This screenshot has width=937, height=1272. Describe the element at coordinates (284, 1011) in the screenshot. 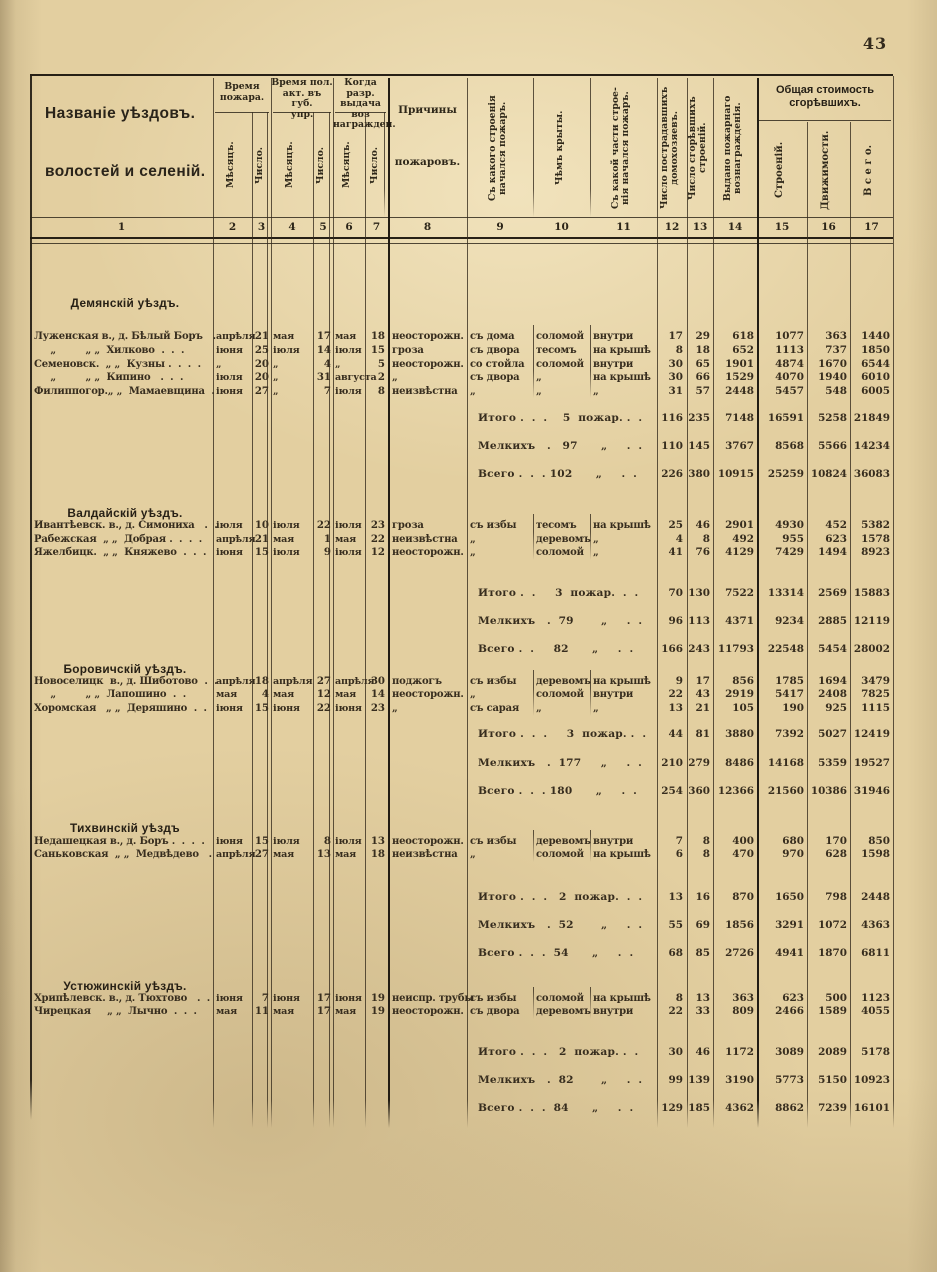

I see `row-act-month: мая` at that location.